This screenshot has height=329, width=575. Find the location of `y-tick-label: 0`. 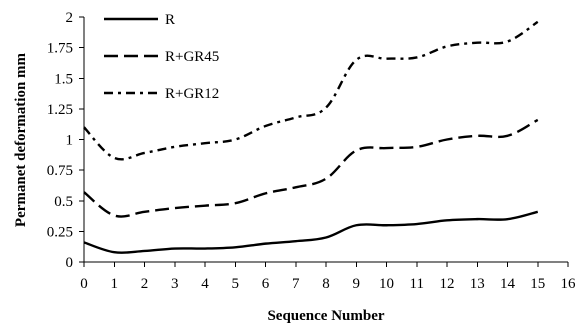

y-tick-label: 0 is located at coordinates (70, 263).